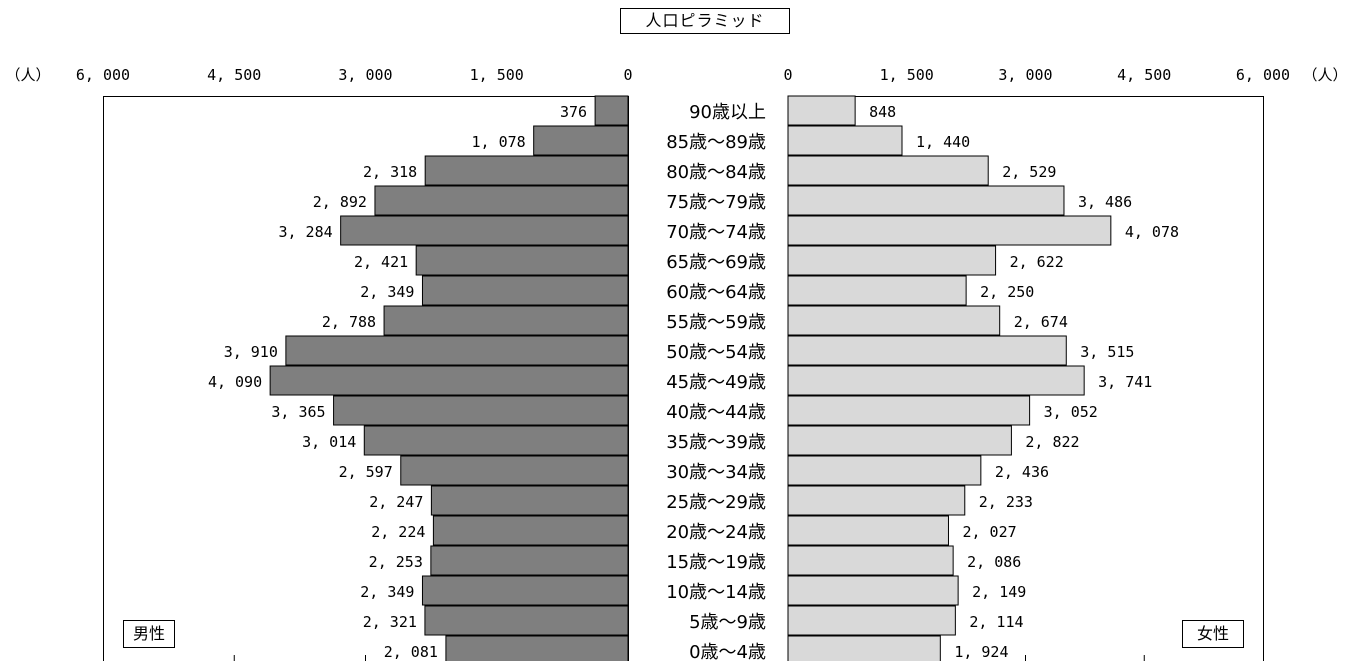  What do you see at coordinates (27, 75) in the screenshot?
I see `male-unit-label: （人）` at bounding box center [27, 75].